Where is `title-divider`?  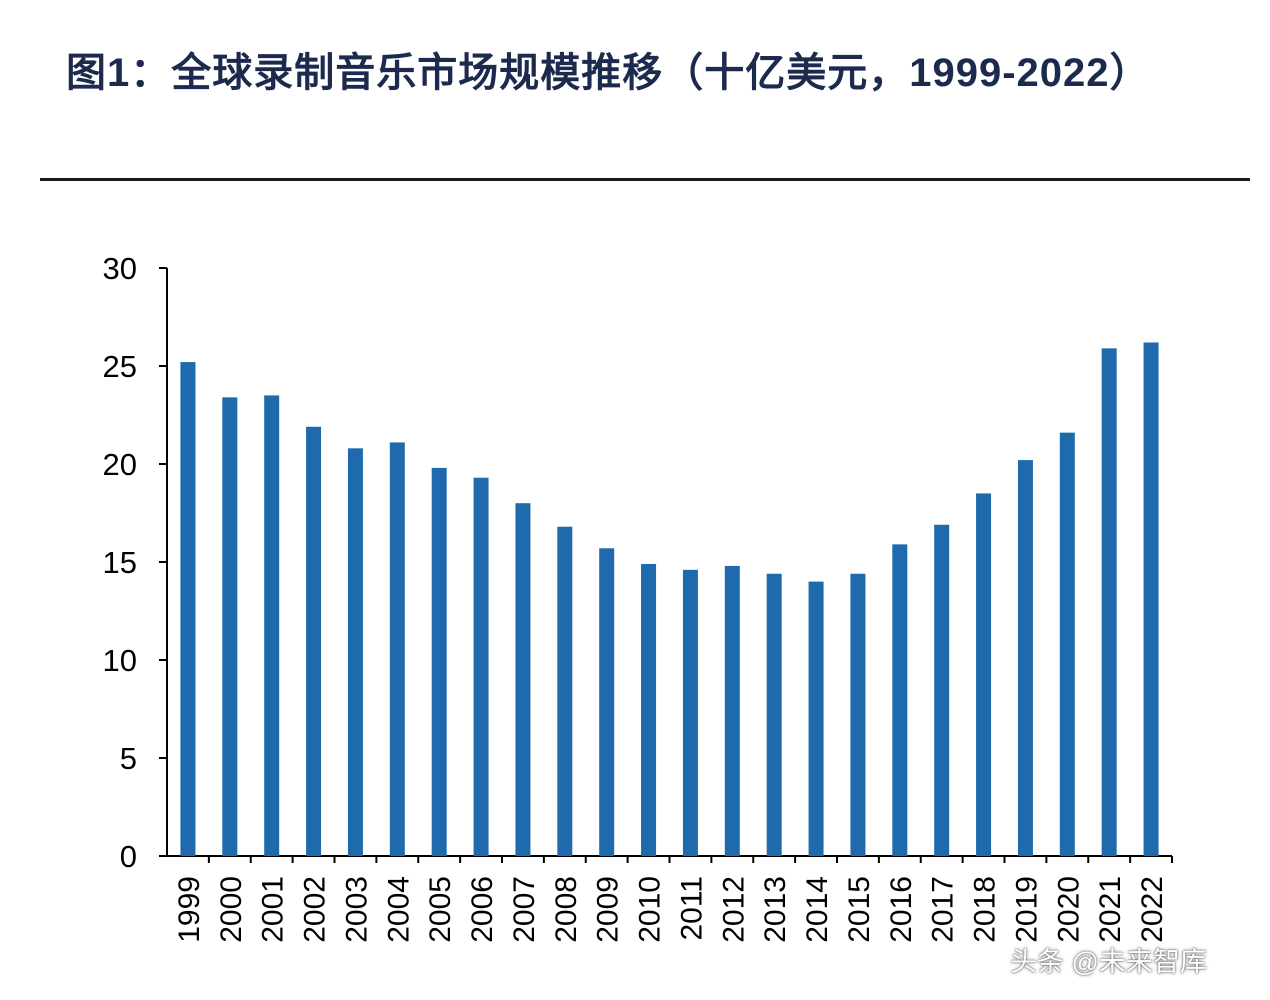 title-divider is located at coordinates (645, 179).